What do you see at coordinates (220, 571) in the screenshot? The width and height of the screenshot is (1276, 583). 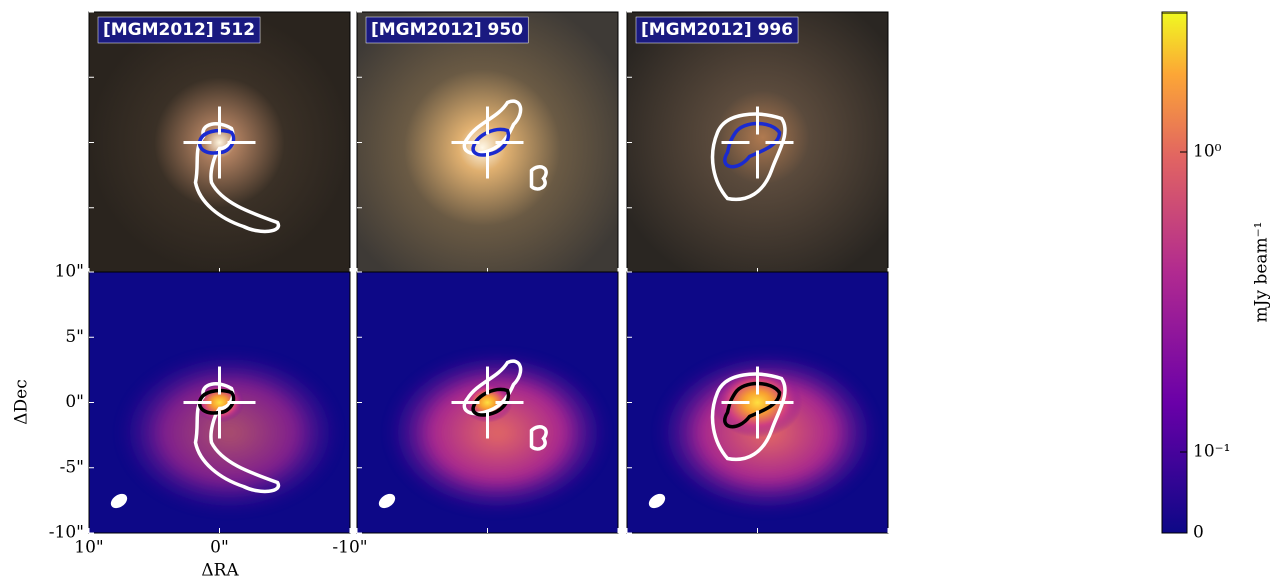 I see `x-axis-label: ΔRA` at bounding box center [220, 571].